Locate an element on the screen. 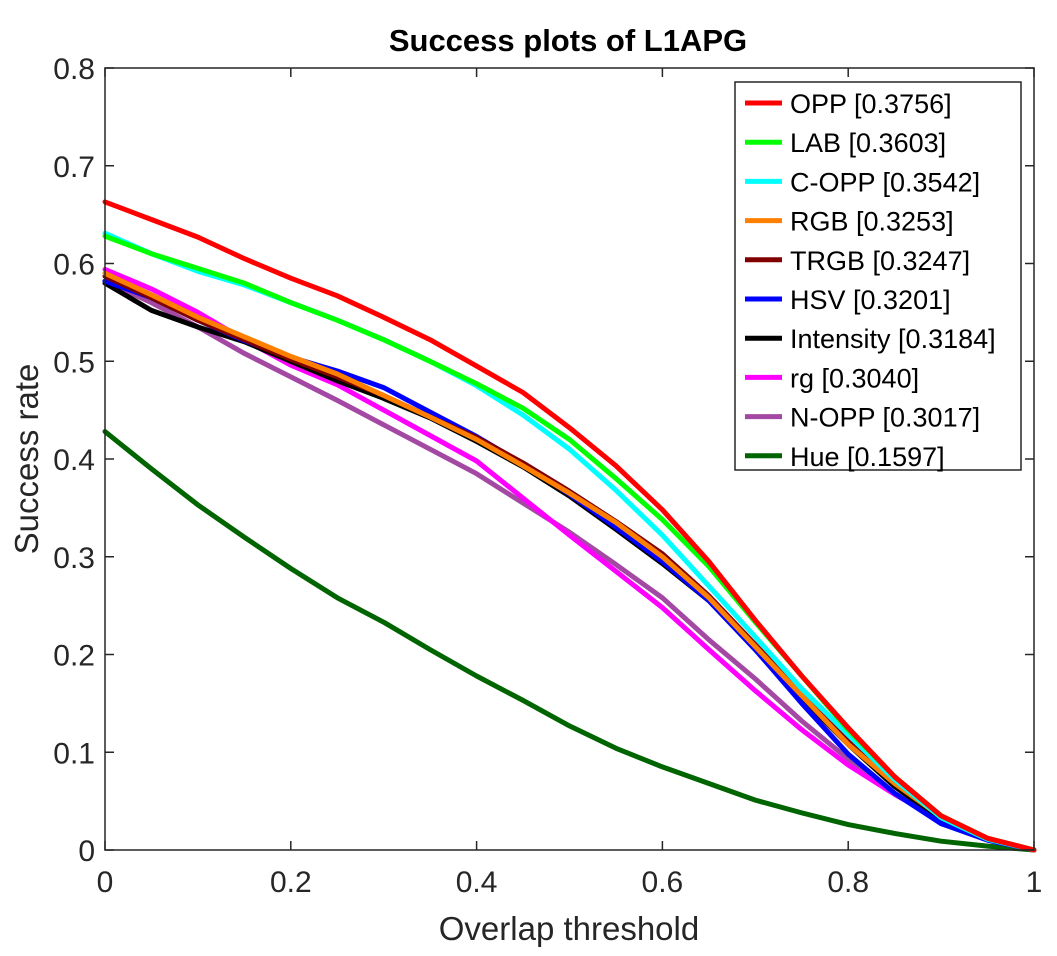  y-tick-label: 0.4 is located at coordinates (74, 460).